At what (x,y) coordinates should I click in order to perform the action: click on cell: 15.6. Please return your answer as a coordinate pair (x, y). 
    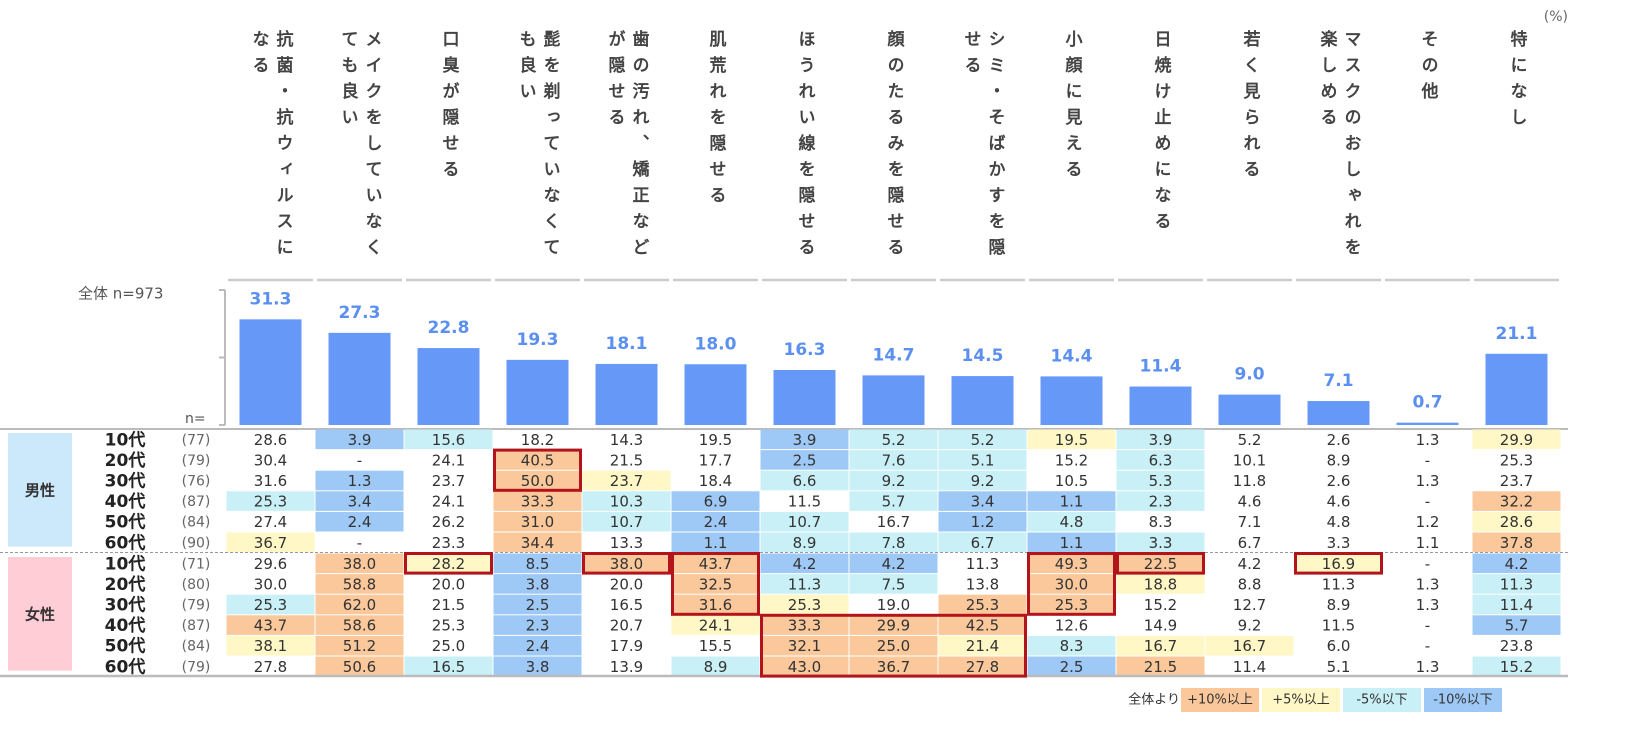
    Looking at the image, I should click on (448, 440).